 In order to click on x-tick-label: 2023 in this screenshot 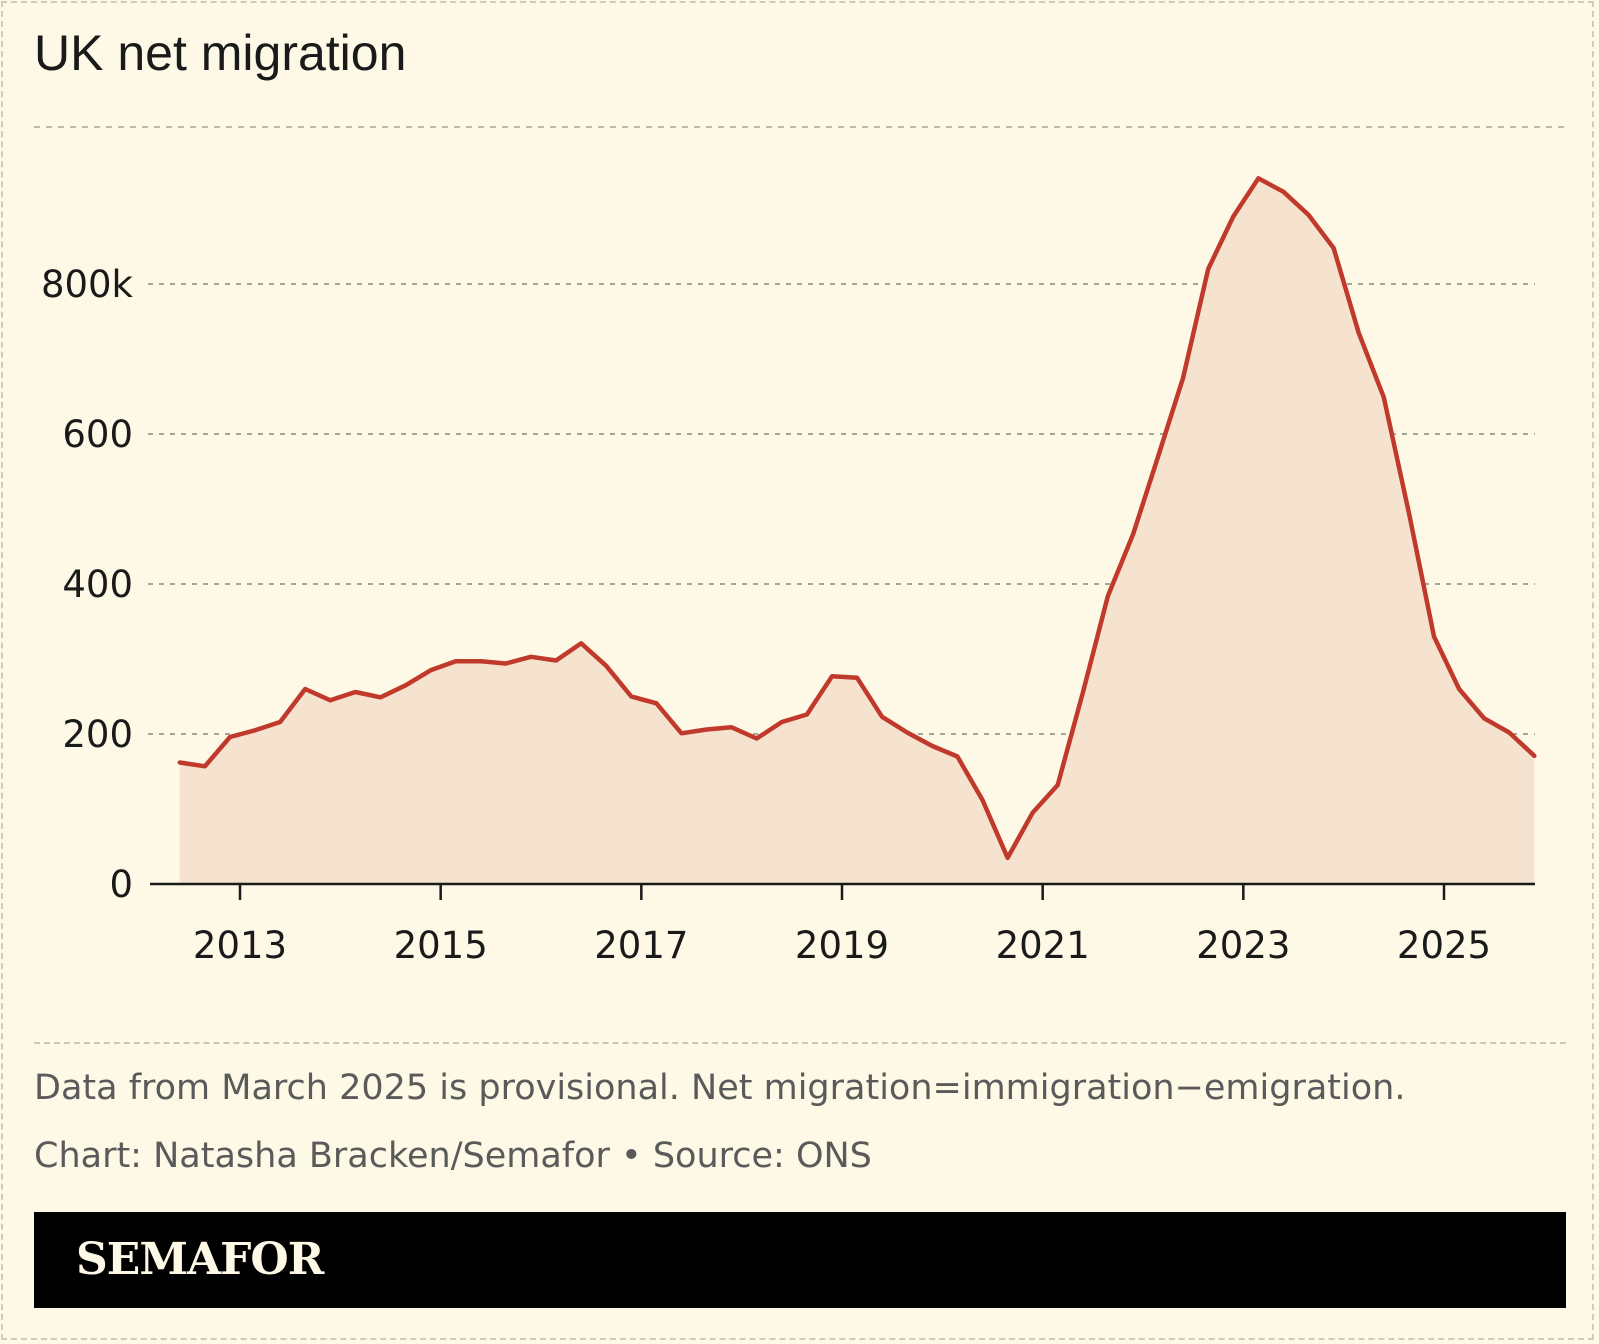, I will do `click(1243, 945)`.